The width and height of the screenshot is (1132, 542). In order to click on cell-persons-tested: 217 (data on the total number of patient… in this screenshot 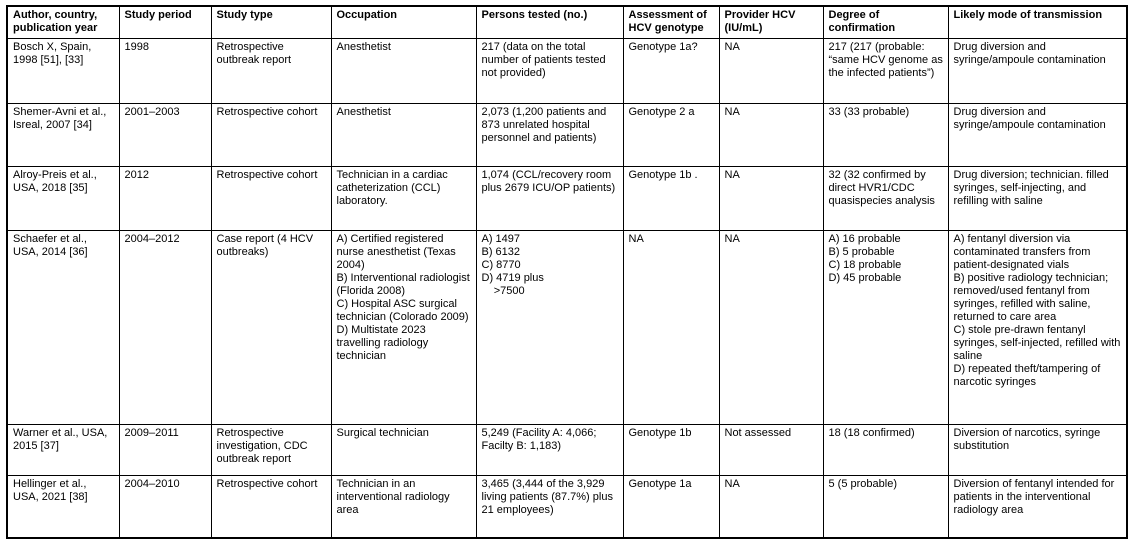, I will do `click(549, 70)`.